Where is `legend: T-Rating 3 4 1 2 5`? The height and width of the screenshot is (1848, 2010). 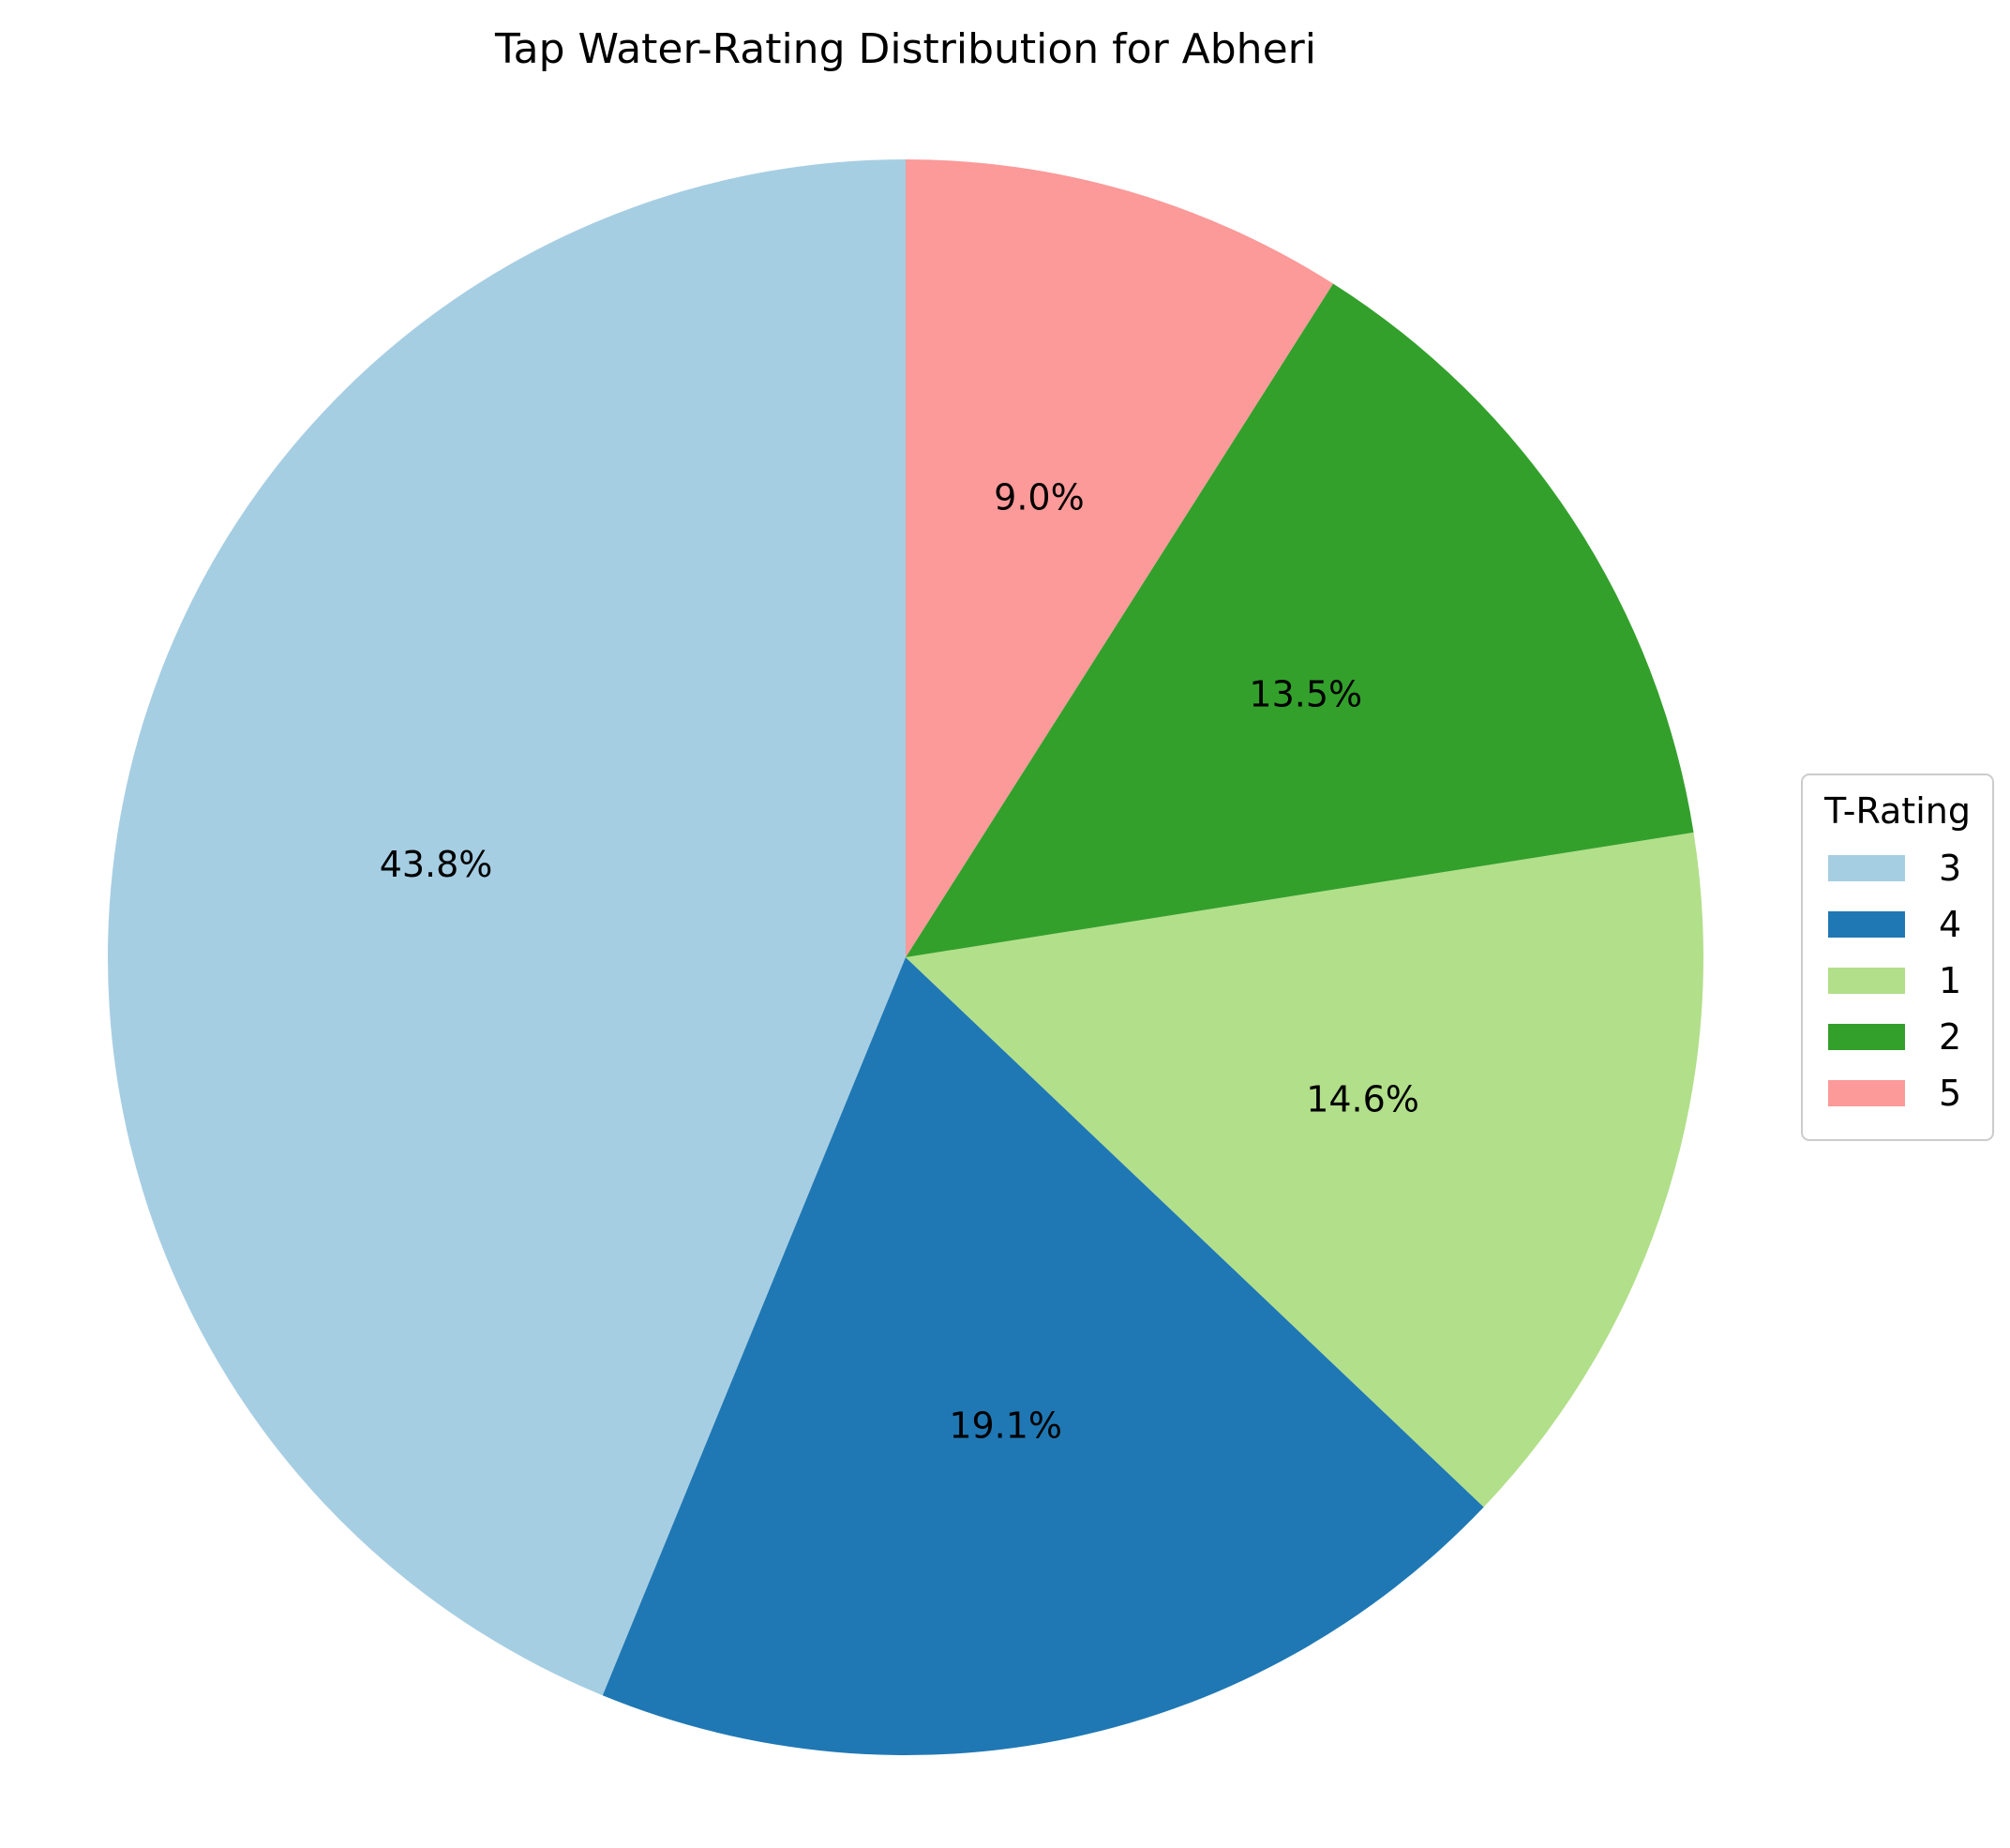 legend: T-Rating 3 4 1 2 5 is located at coordinates (1897, 957).